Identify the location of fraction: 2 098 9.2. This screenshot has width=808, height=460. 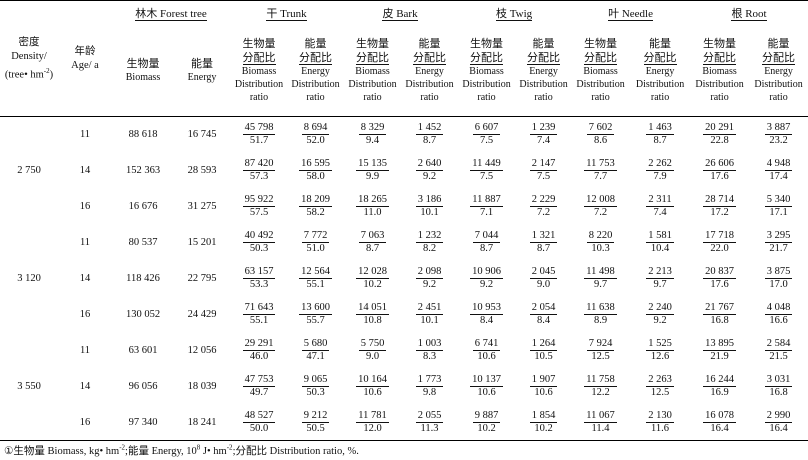
(429, 278).